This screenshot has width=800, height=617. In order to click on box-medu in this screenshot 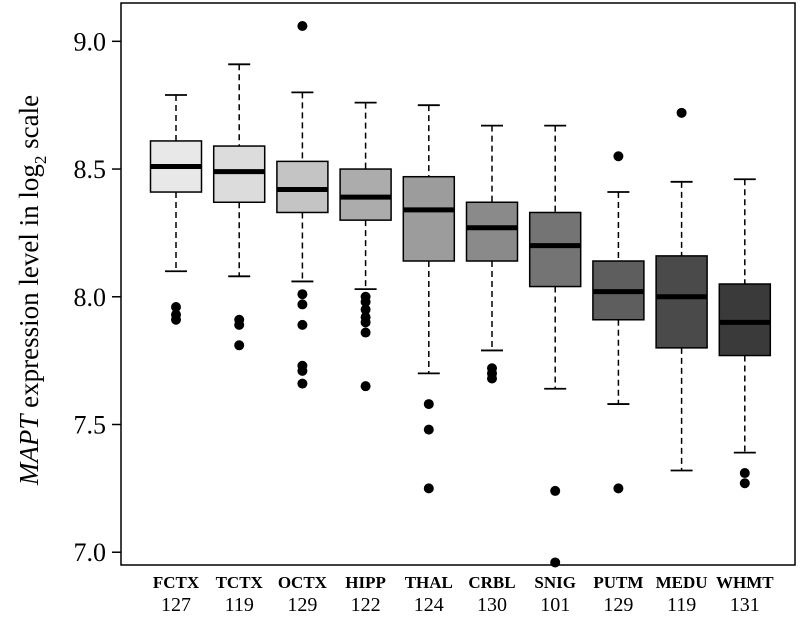, I will do `click(681, 289)`.